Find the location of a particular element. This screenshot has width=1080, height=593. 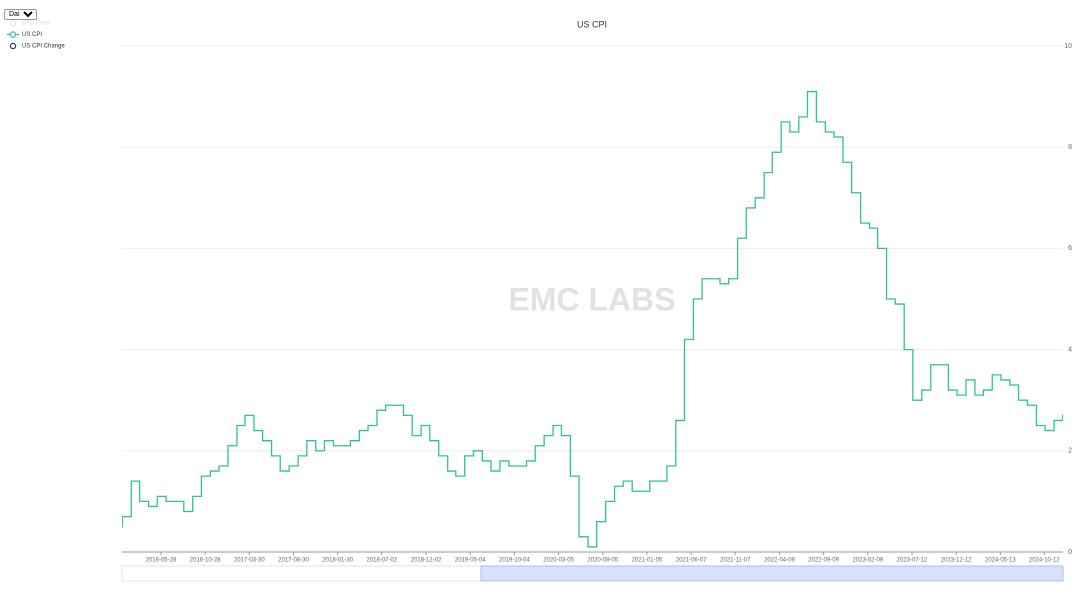

x-tick-label: 2016-10-28 is located at coordinates (205, 561).